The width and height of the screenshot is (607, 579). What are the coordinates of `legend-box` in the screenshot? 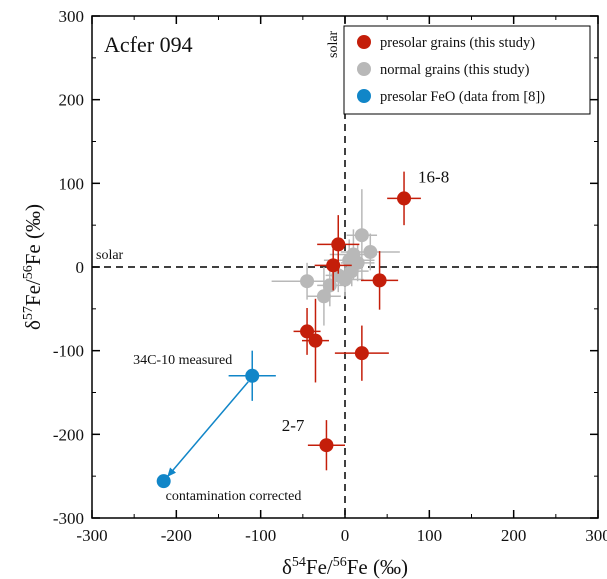 It's located at (467, 70).